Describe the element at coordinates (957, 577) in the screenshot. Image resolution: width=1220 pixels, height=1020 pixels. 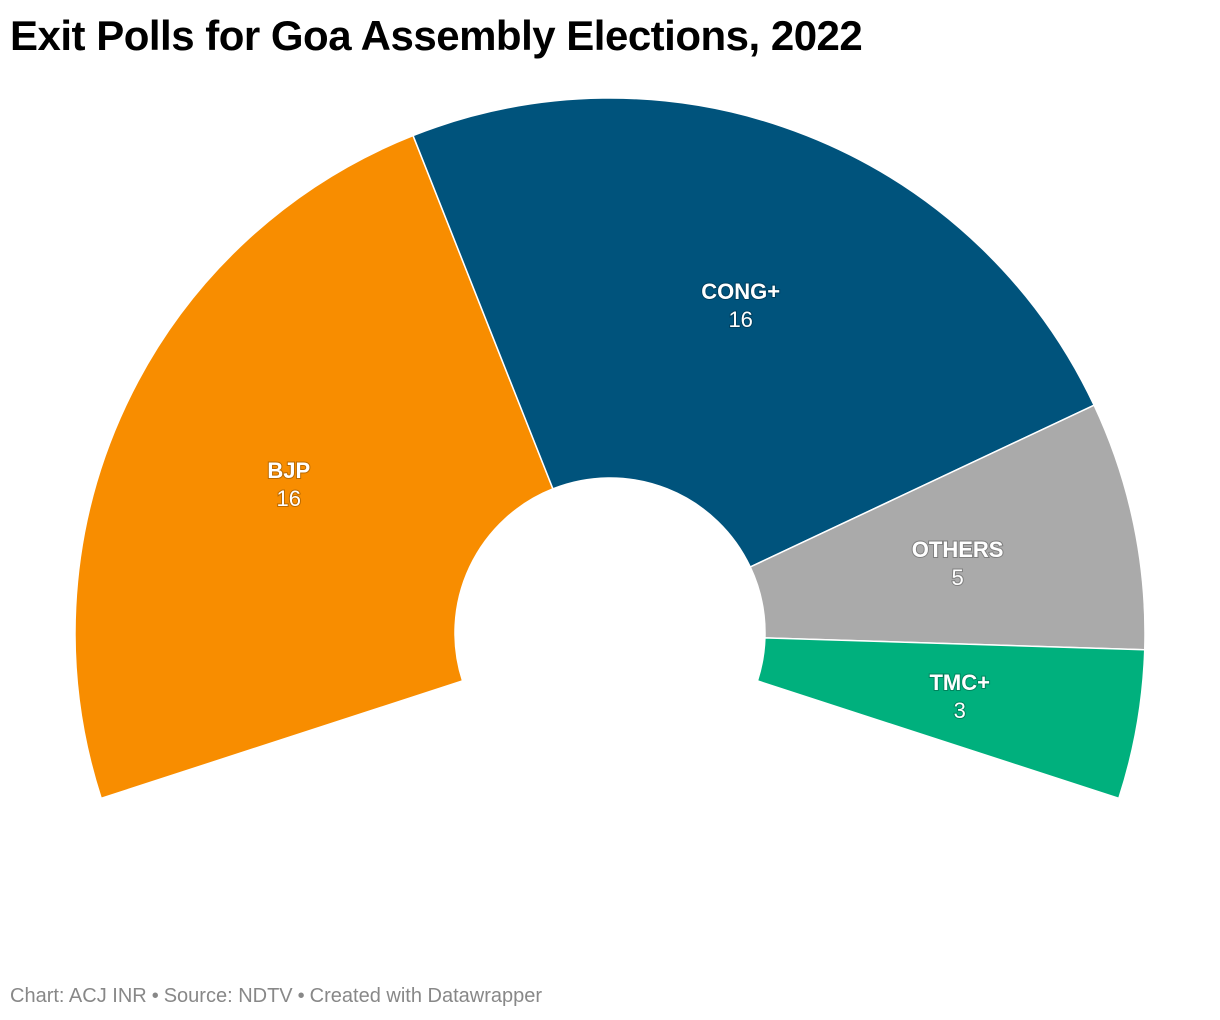
I see `slice-label-value: 5` at that location.